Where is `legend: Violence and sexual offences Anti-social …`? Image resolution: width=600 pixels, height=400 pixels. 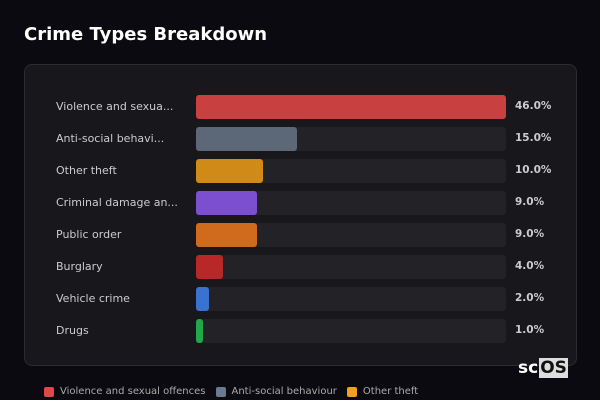
legend: Violence and sexual offences Anti-social … is located at coordinates (231, 391).